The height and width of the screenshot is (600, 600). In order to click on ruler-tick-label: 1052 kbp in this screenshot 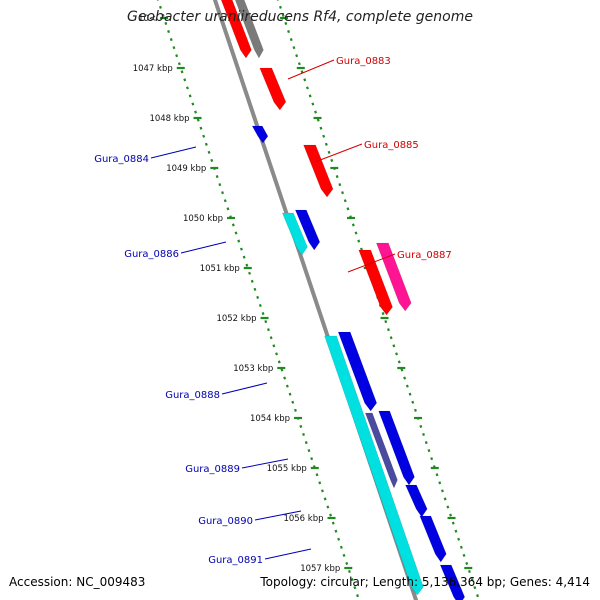, I will do `click(236, 319)`.